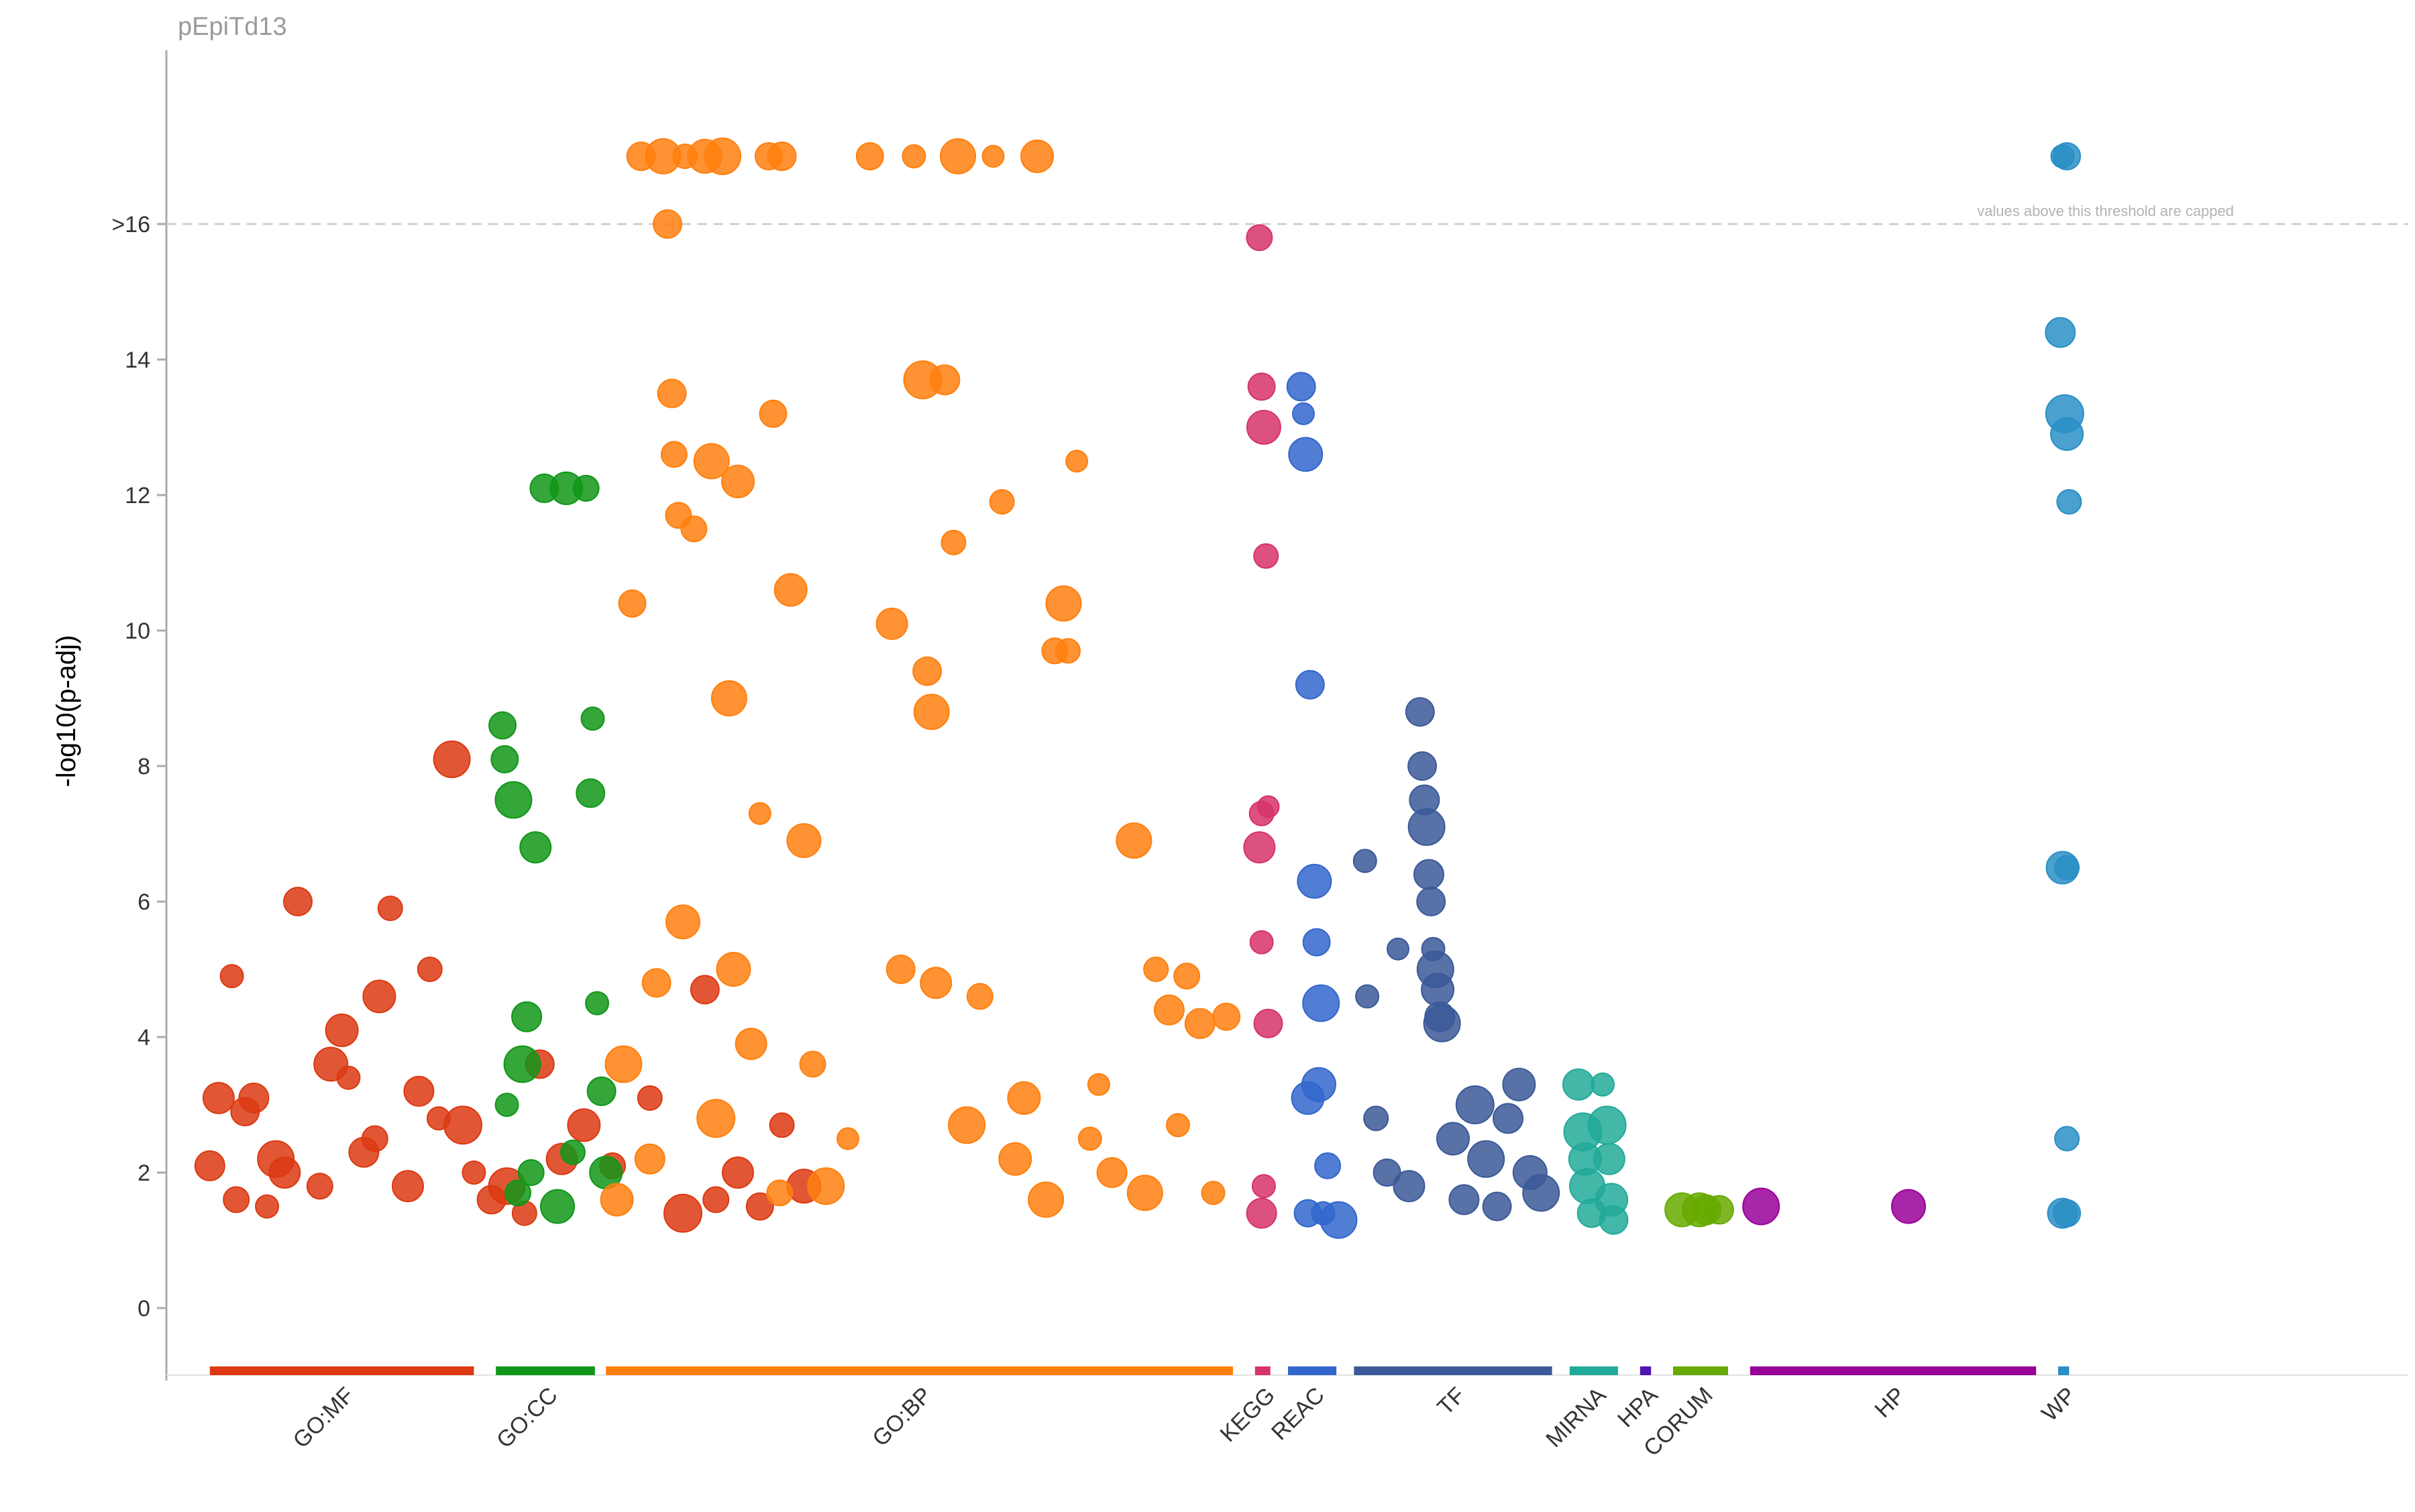 The width and height of the screenshot is (2415, 1512). I want to click on y-tick-label: 12, so click(137, 496).